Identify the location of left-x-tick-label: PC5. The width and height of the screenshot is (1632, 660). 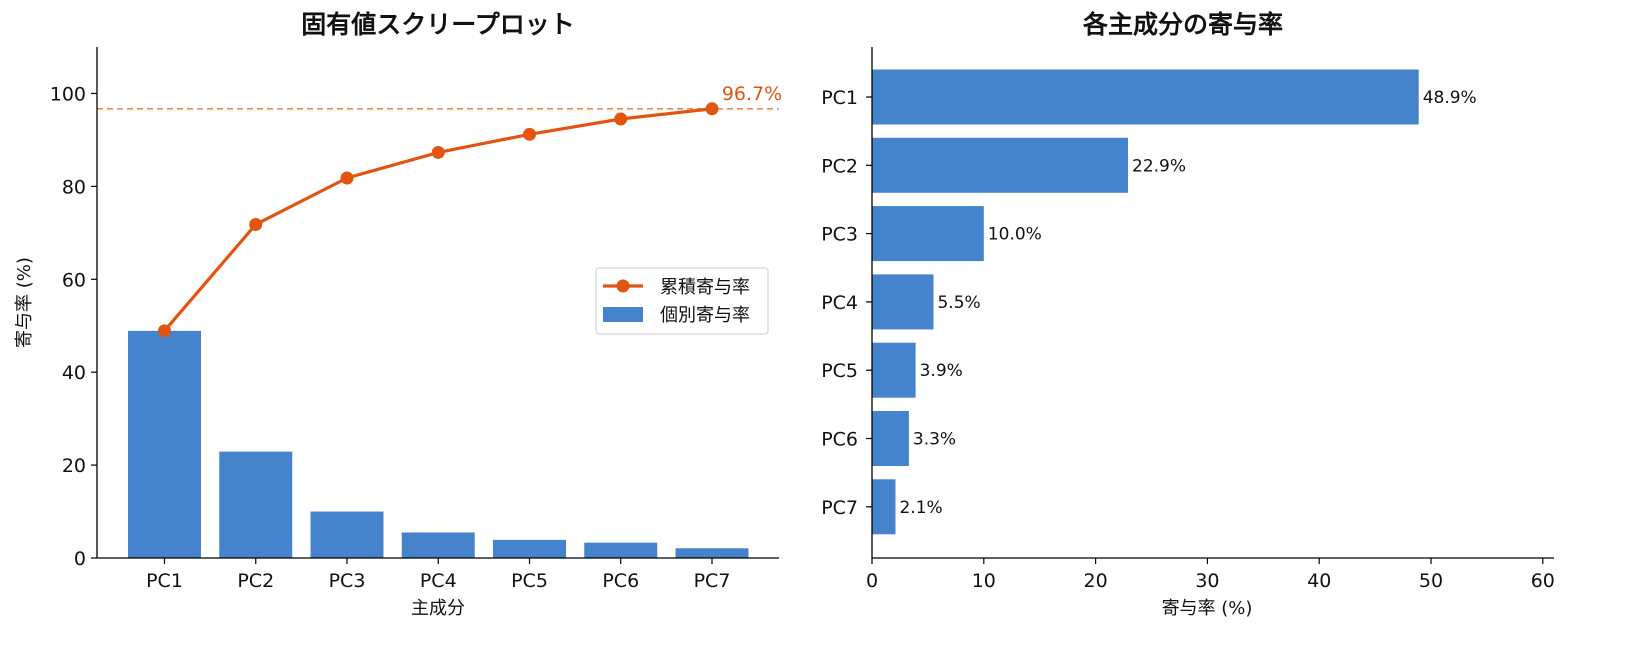
(529, 581).